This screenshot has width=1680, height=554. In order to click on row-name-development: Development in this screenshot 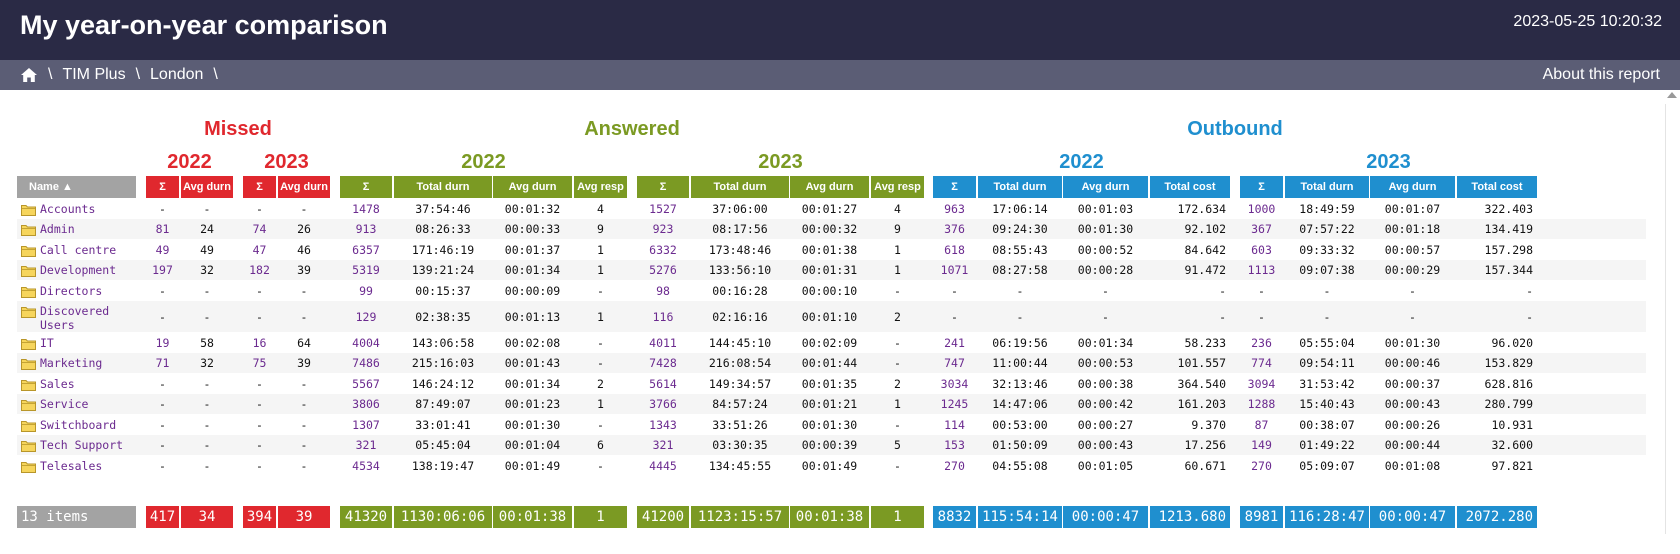, I will do `click(78, 270)`.